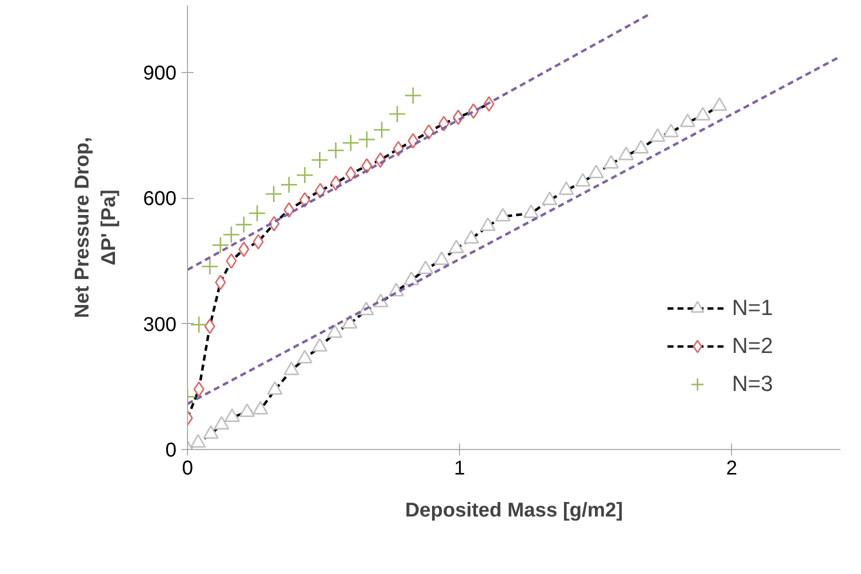 Image resolution: width=861 pixels, height=574 pixels. Describe the element at coordinates (732, 469) in the screenshot. I see `x-tick-label: 2` at that location.